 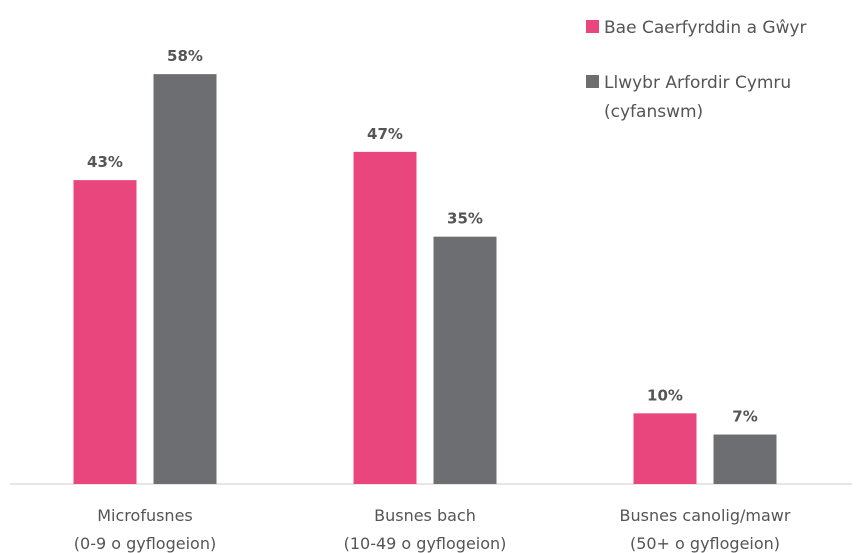 What do you see at coordinates (665, 395) in the screenshot?
I see `value-label: 10%` at bounding box center [665, 395].